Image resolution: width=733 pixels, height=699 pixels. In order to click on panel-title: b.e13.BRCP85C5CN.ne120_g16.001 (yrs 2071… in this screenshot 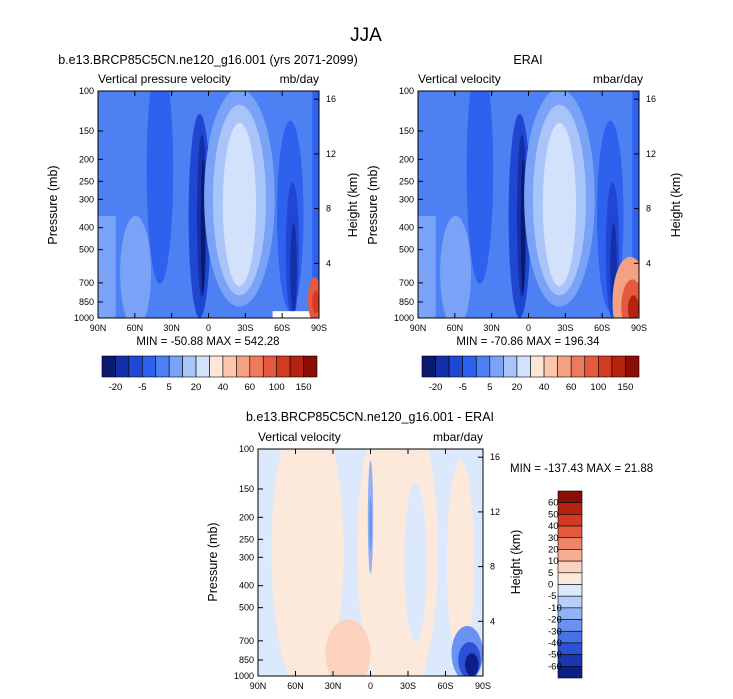, I will do `click(208, 60)`.